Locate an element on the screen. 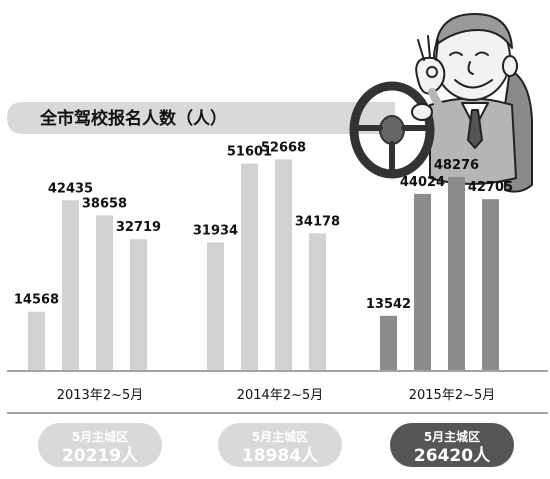 The width and height of the screenshot is (550, 479). title-banner: 全市驾校报名人数（人） is located at coordinates (201, 118).